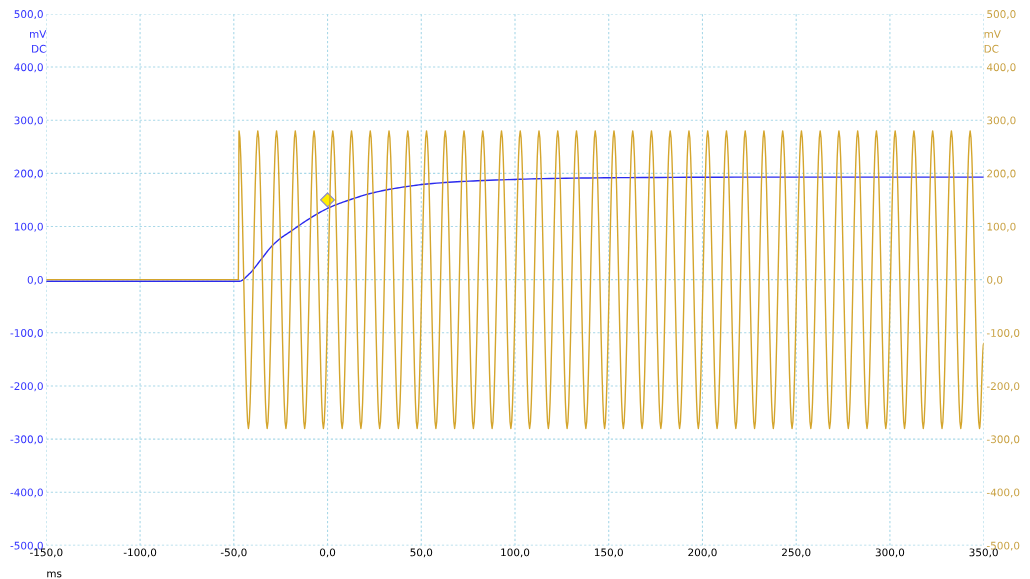 This screenshot has height=579, width=1030. Describe the element at coordinates (1003, 493) in the screenshot. I see `y2-tick-label: -400,0` at that location.